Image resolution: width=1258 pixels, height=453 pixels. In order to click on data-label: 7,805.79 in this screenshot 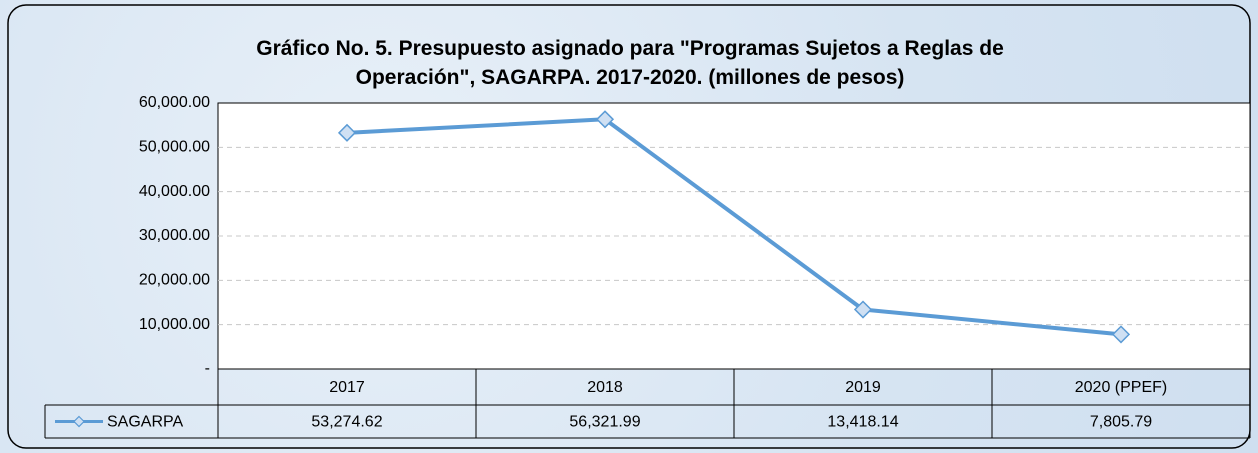, I will do `click(1121, 422)`.